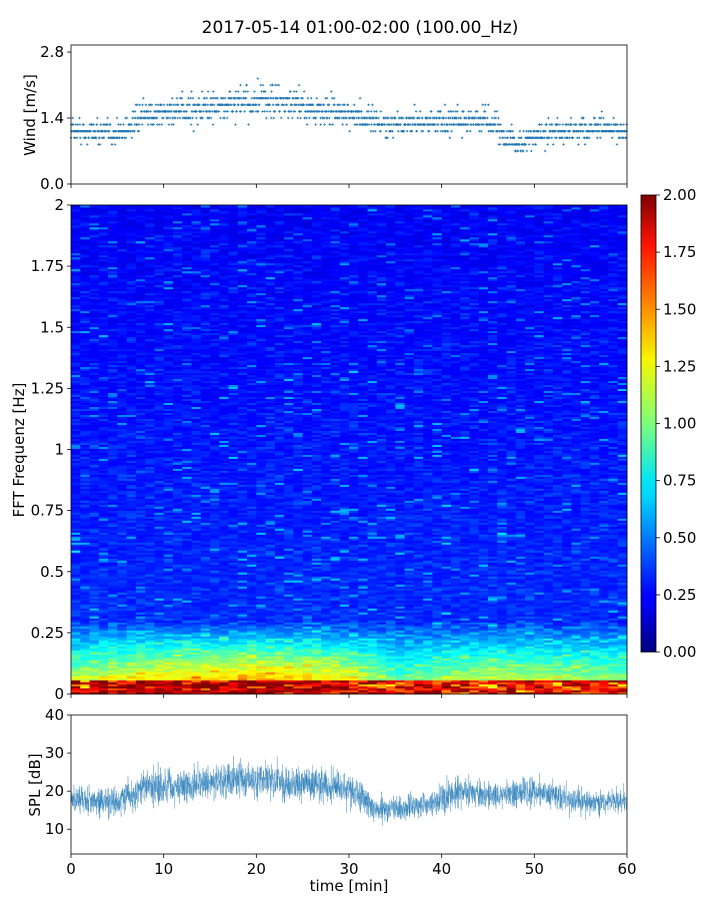 This screenshot has width=720, height=900. Describe the element at coordinates (360, 28) in the screenshot. I see `figure-title: 2017-05-14 01:00-02:00 (100.00_Hz)` at that location.